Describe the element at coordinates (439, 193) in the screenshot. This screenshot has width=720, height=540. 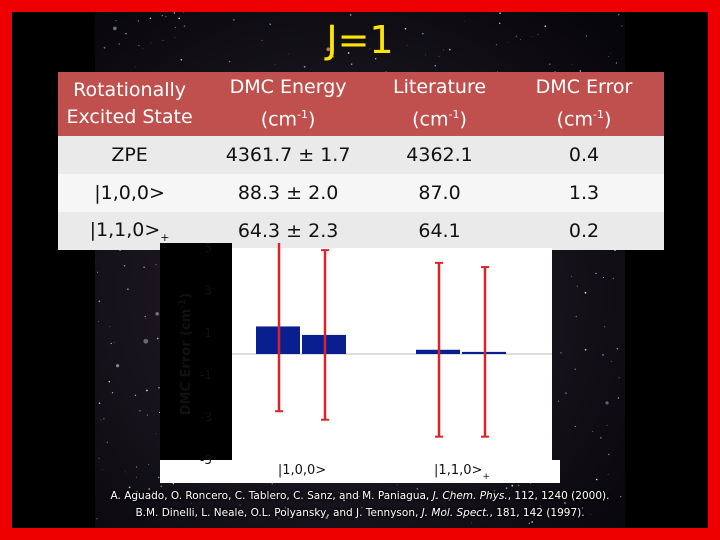
I see `cell-literature: 87.0` at that location.